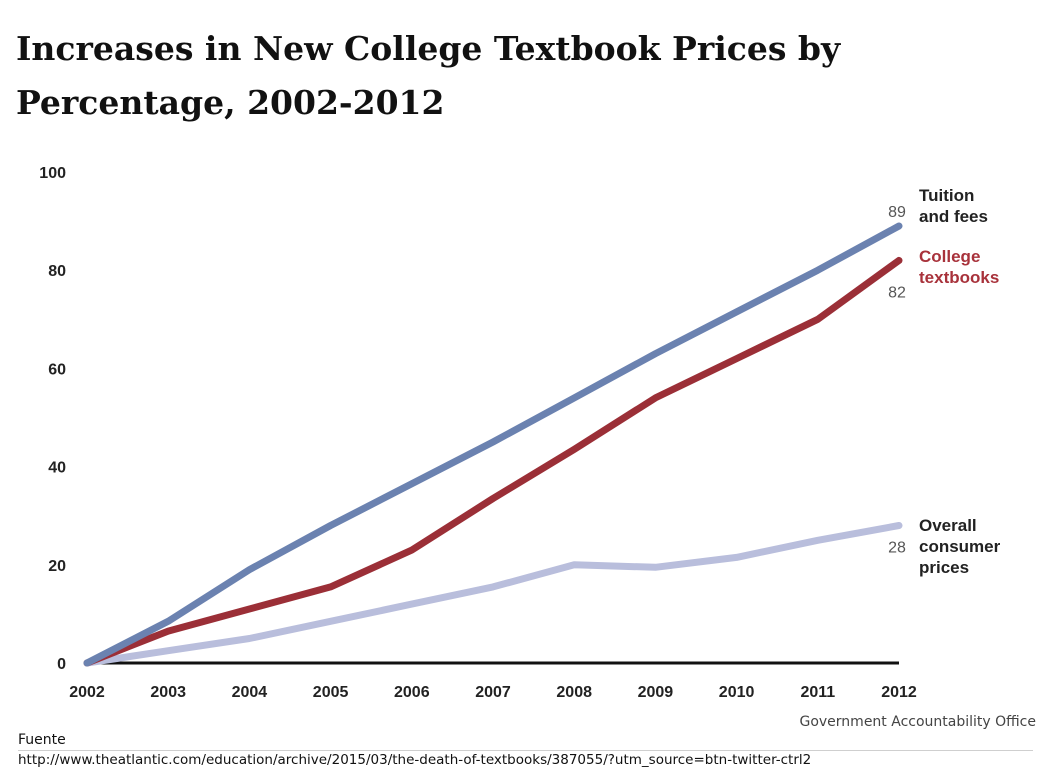 The width and height of the screenshot is (1058, 784). Describe the element at coordinates (331, 692) in the screenshot. I see `x-tick-label: 2005` at that location.